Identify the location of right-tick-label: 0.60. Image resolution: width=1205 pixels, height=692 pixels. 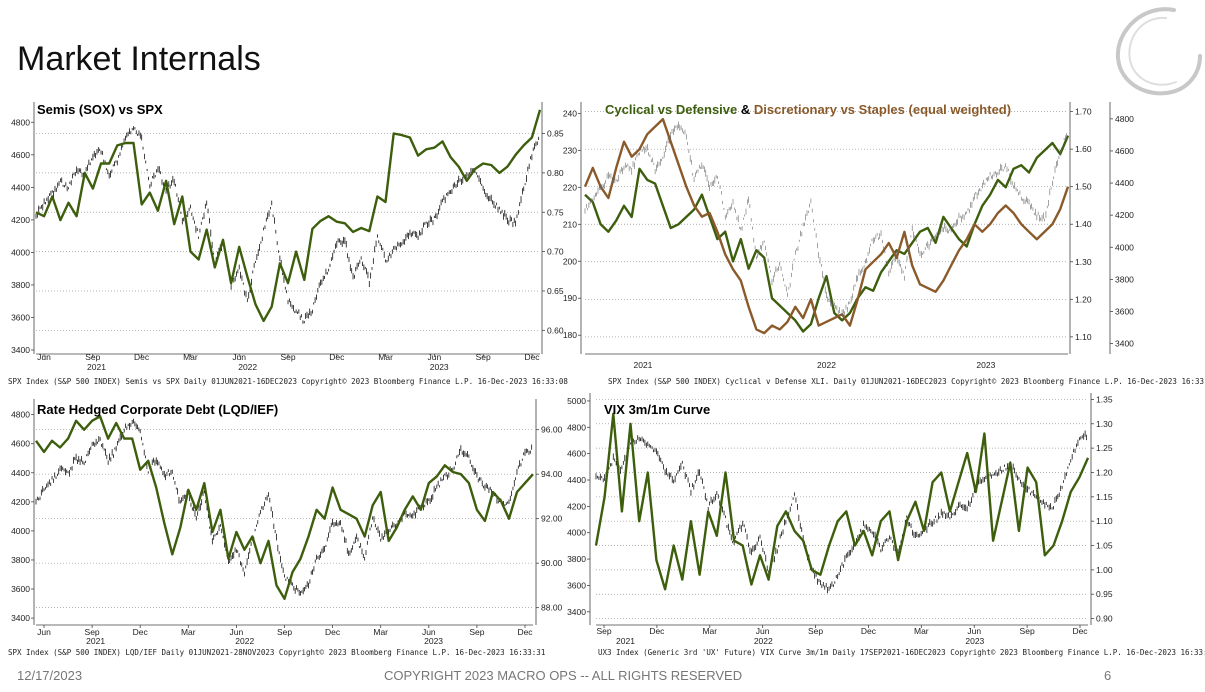
(555, 330).